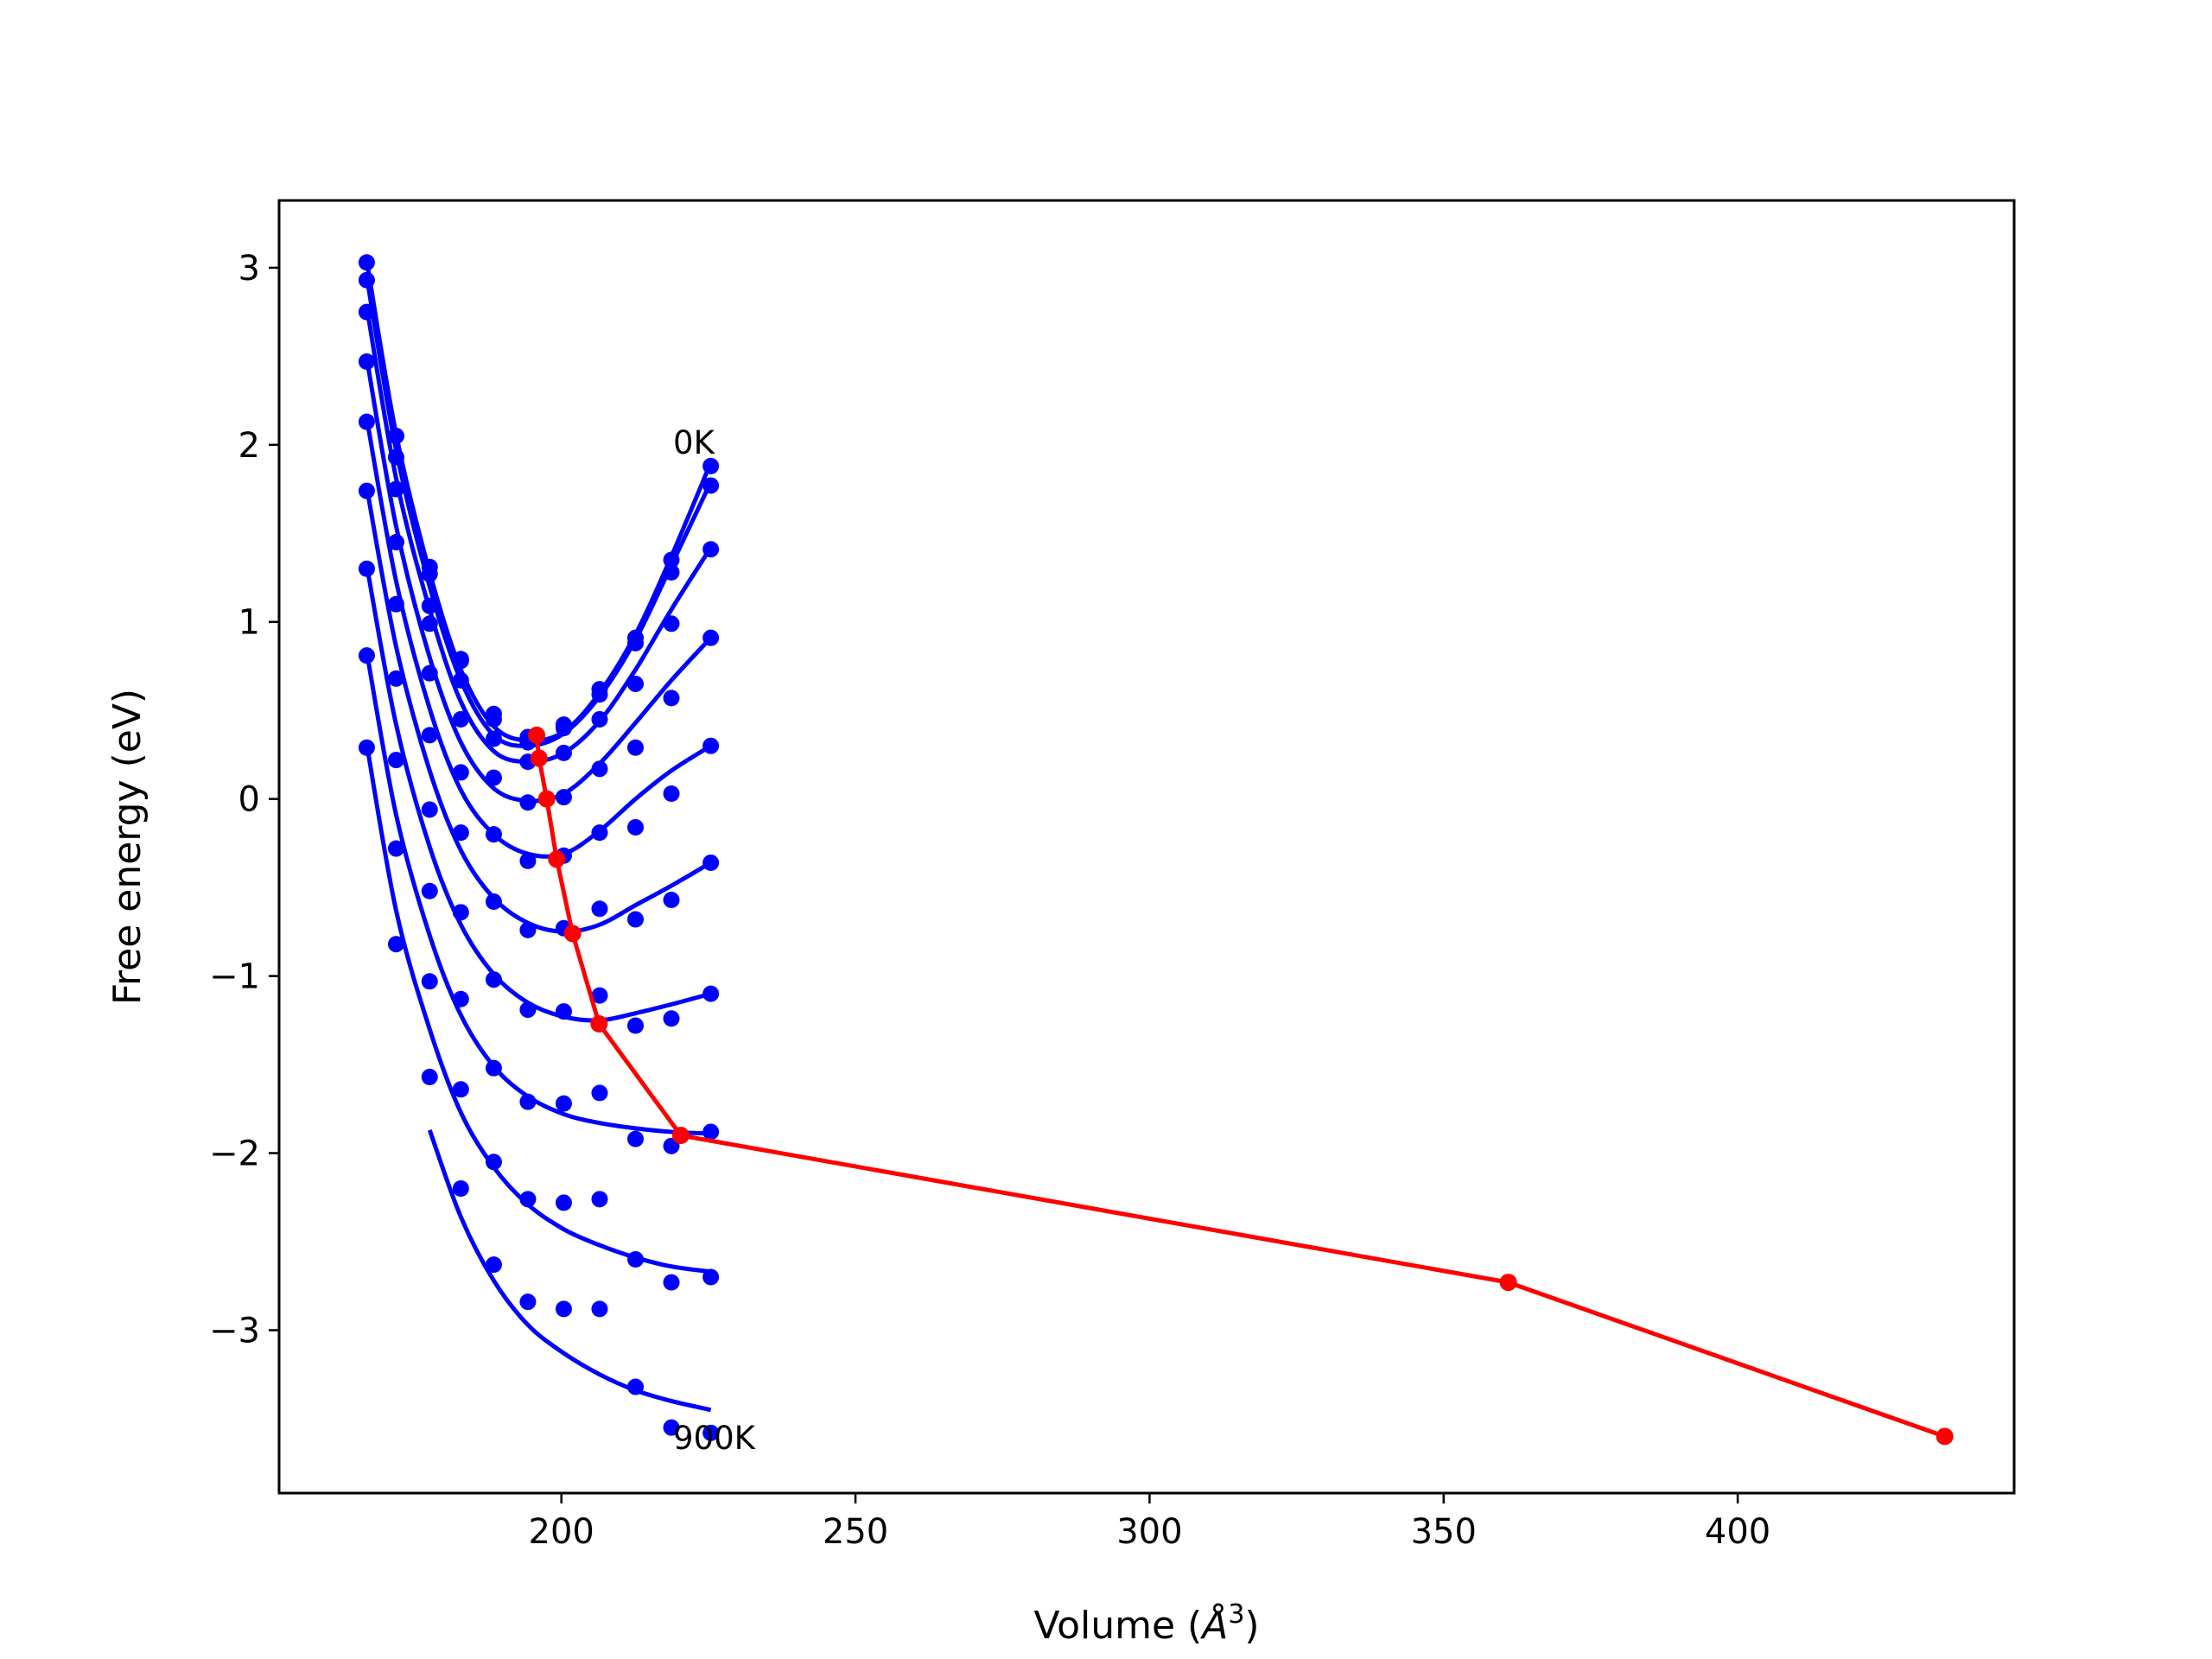  I want to click on y-tick-label-6: −3, so click(234, 1331).